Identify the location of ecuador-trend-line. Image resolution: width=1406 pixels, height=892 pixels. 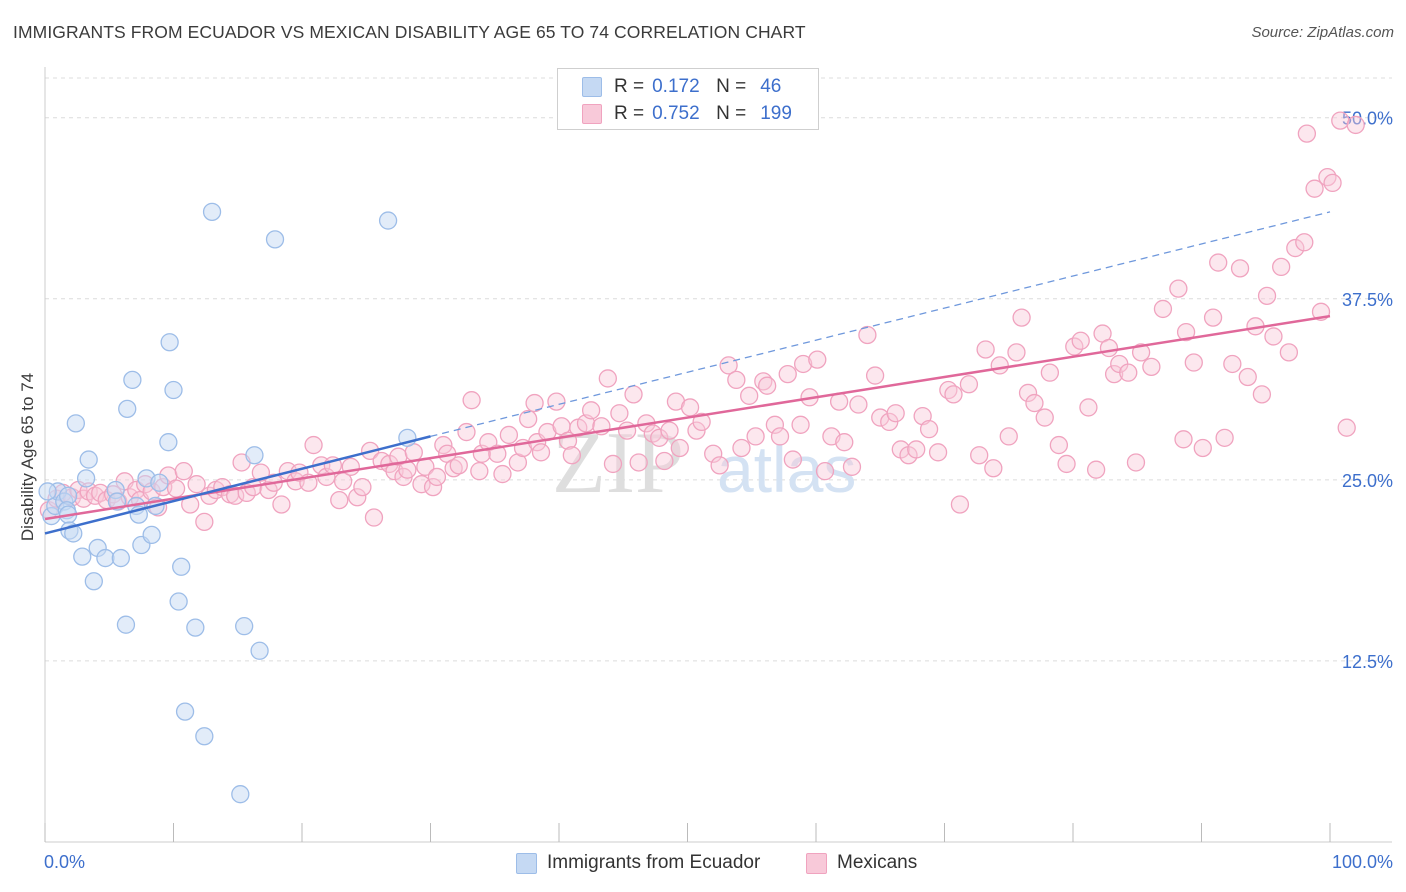
(237, 485).